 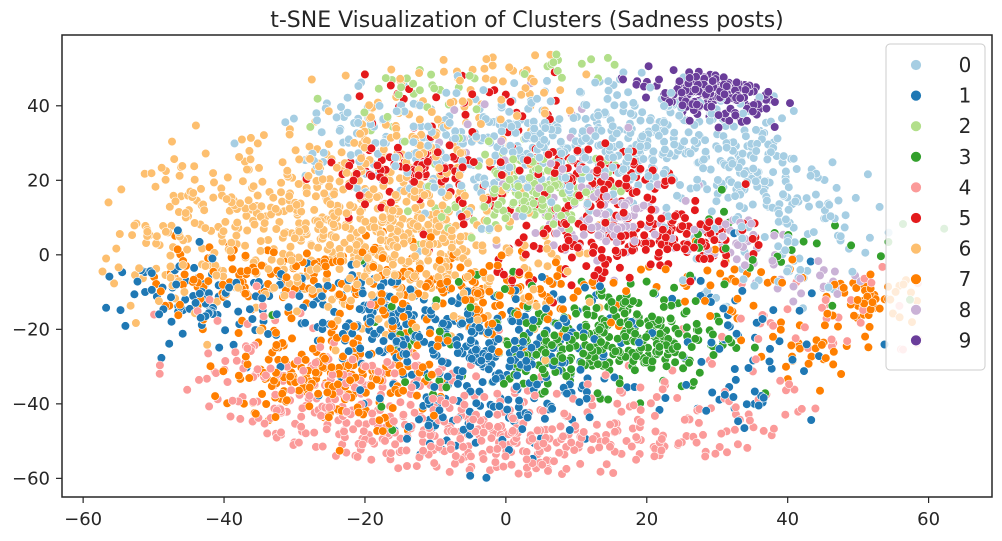 I want to click on x-tick-label: 20, so click(x=646, y=519).